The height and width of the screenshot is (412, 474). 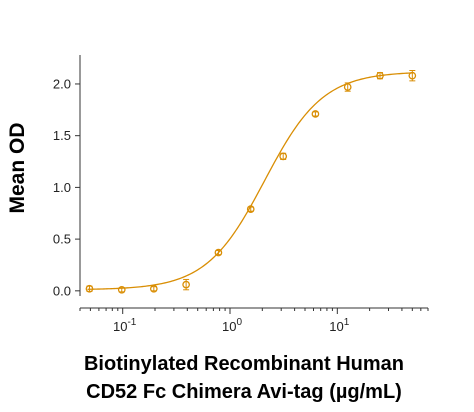 I want to click on x-tick-label: 10¹, so click(x=339, y=325).